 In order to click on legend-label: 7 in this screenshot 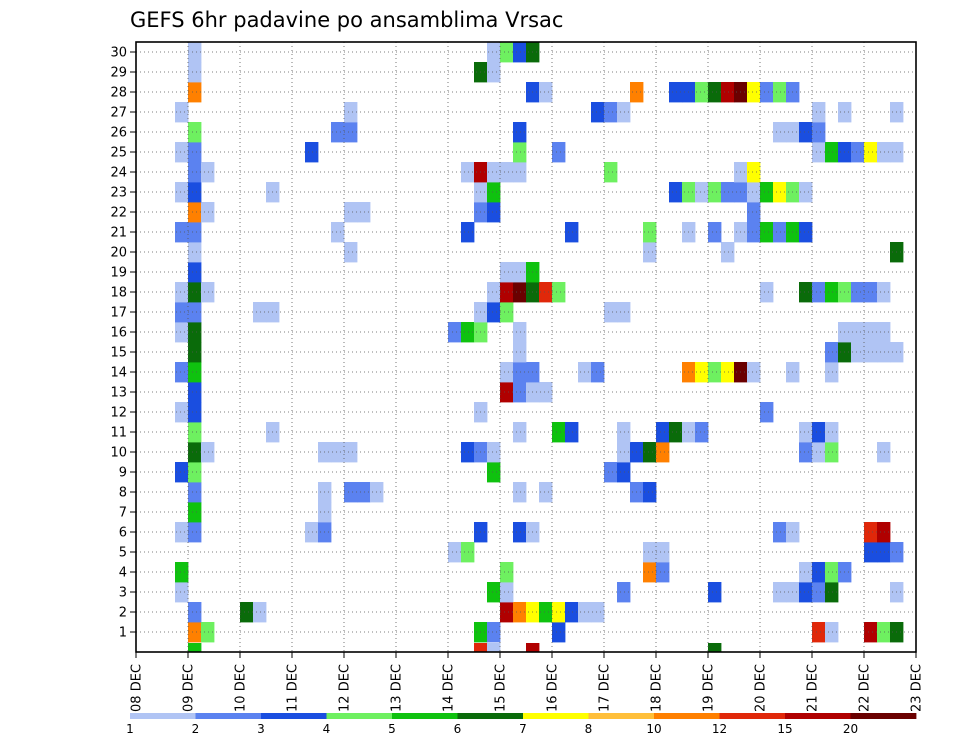, I will do `click(523, 729)`.